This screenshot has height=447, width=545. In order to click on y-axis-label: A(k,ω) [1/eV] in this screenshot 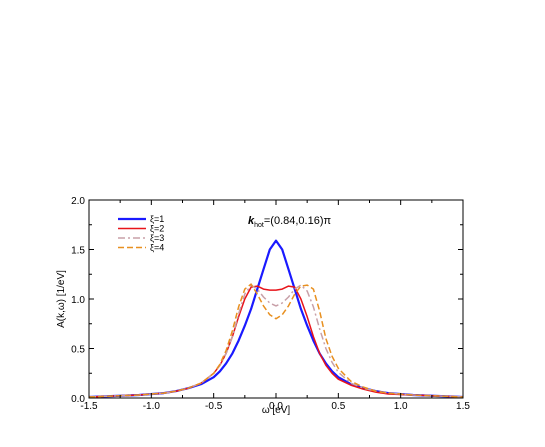, I will do `click(61, 299)`.